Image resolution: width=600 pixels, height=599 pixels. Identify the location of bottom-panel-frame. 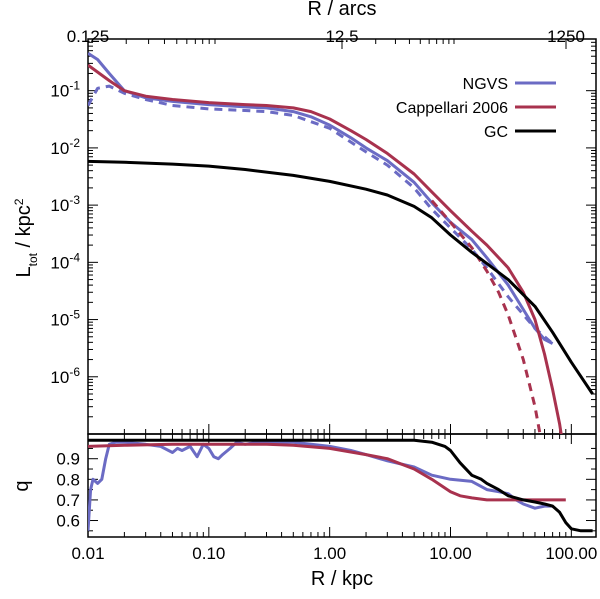
(342, 485).